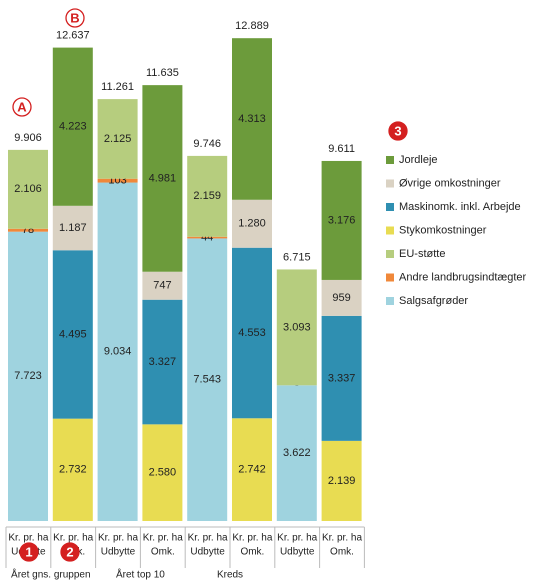 The image size is (534, 585). I want to click on value-label: 1.280, so click(252, 224).